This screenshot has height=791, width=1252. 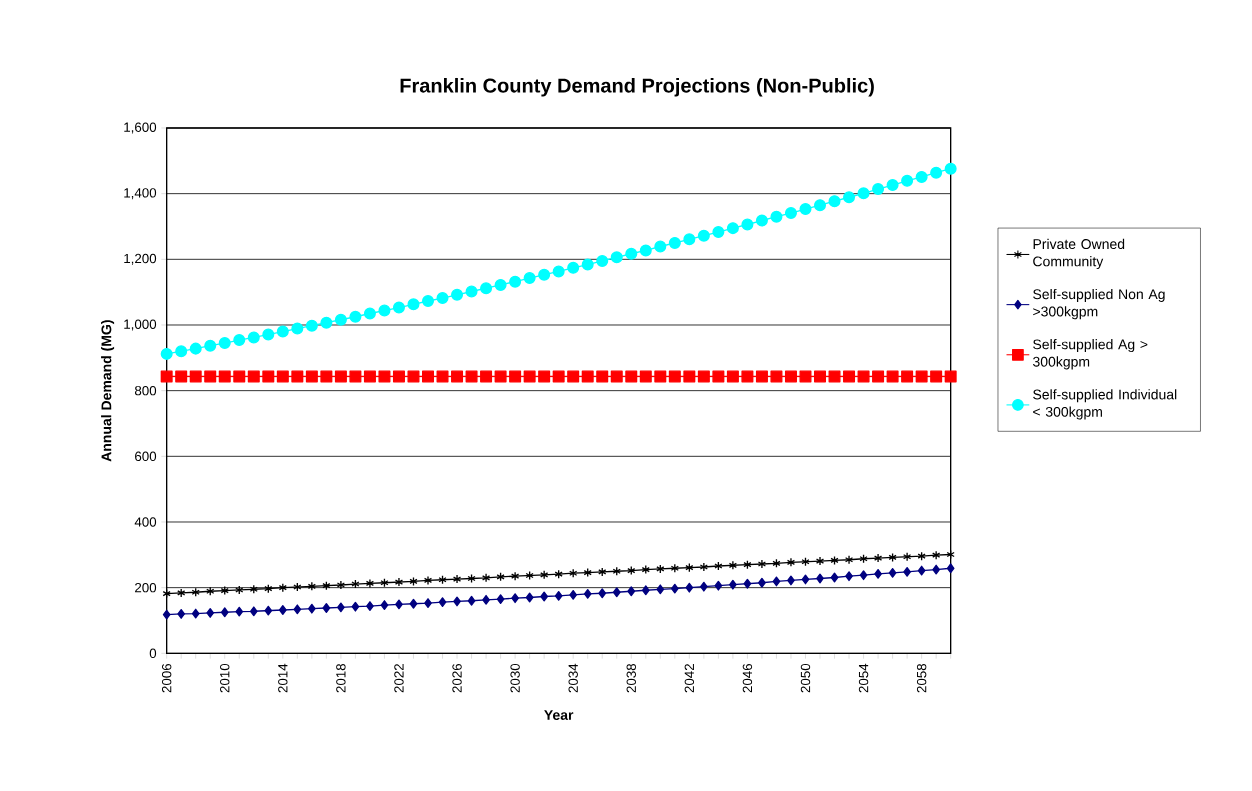 What do you see at coordinates (1099, 304) in the screenshot?
I see `legend-label: Self-supplied Non Ag >300kgpm` at bounding box center [1099, 304].